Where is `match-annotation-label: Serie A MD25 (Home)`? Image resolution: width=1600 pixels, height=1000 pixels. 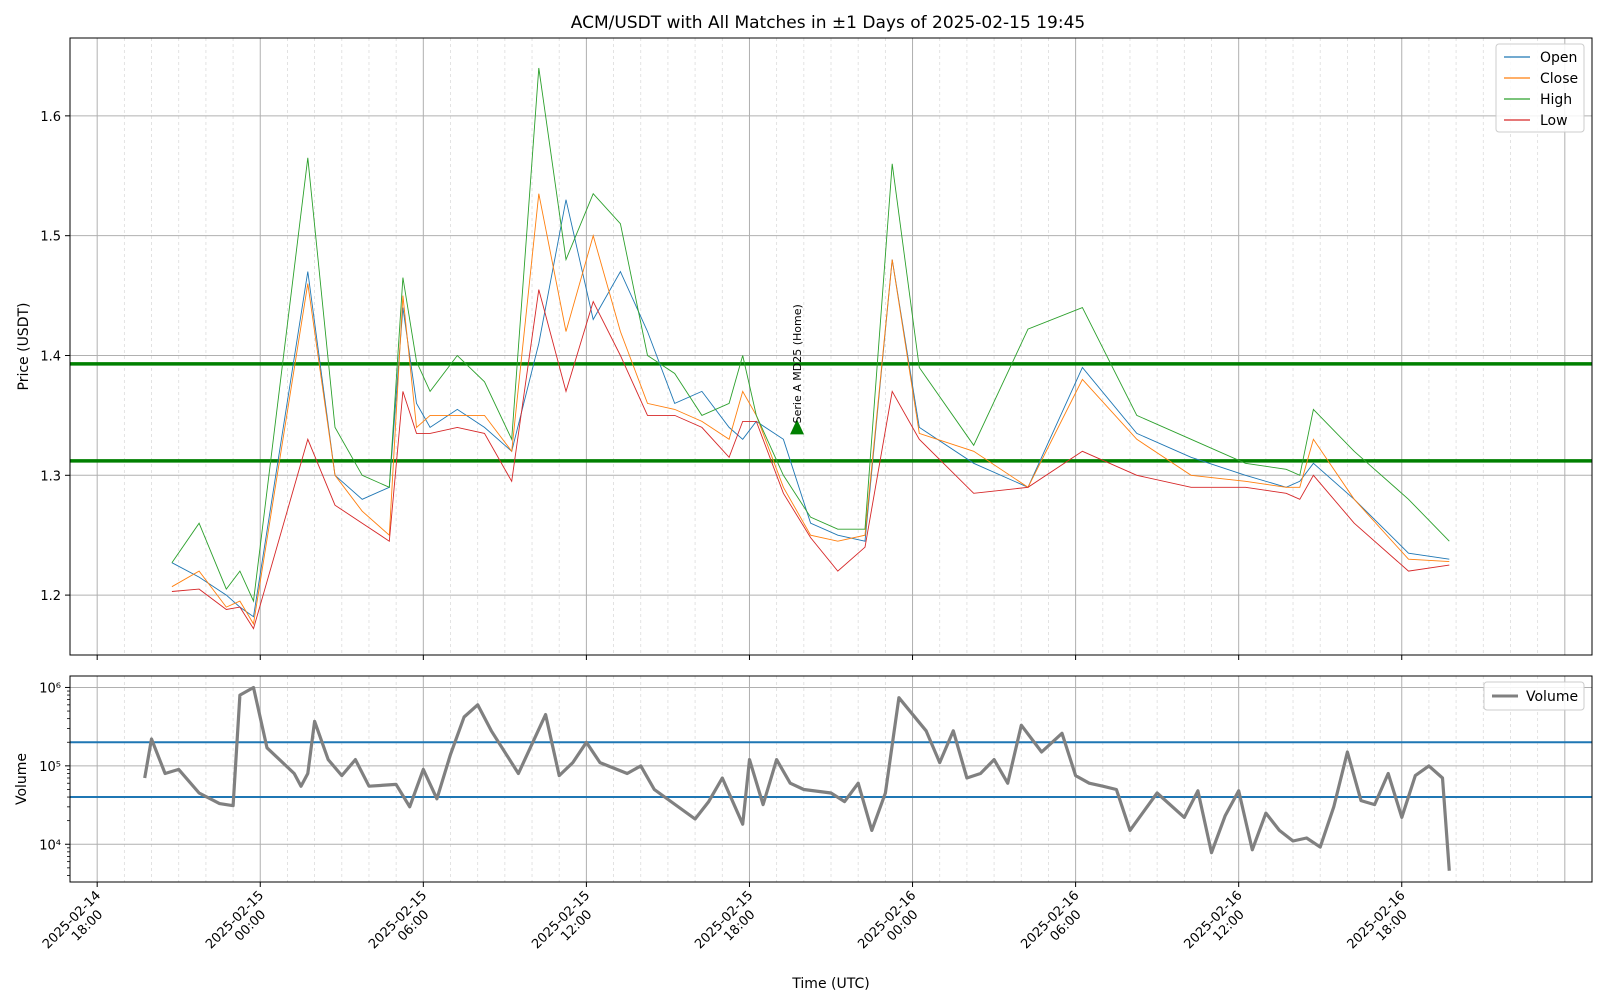 match-annotation-label: Serie A MD25 (Home) is located at coordinates (797, 363).